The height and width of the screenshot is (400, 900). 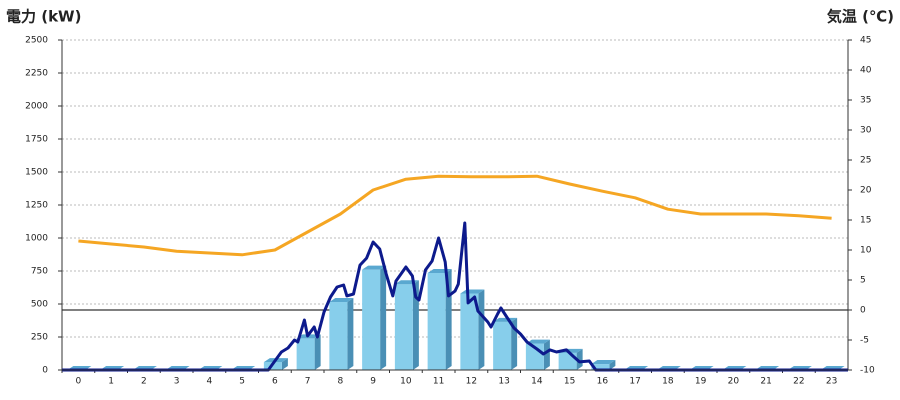 What do you see at coordinates (867, 371) in the screenshot?
I see `y2-tick-label: -10` at bounding box center [867, 371].